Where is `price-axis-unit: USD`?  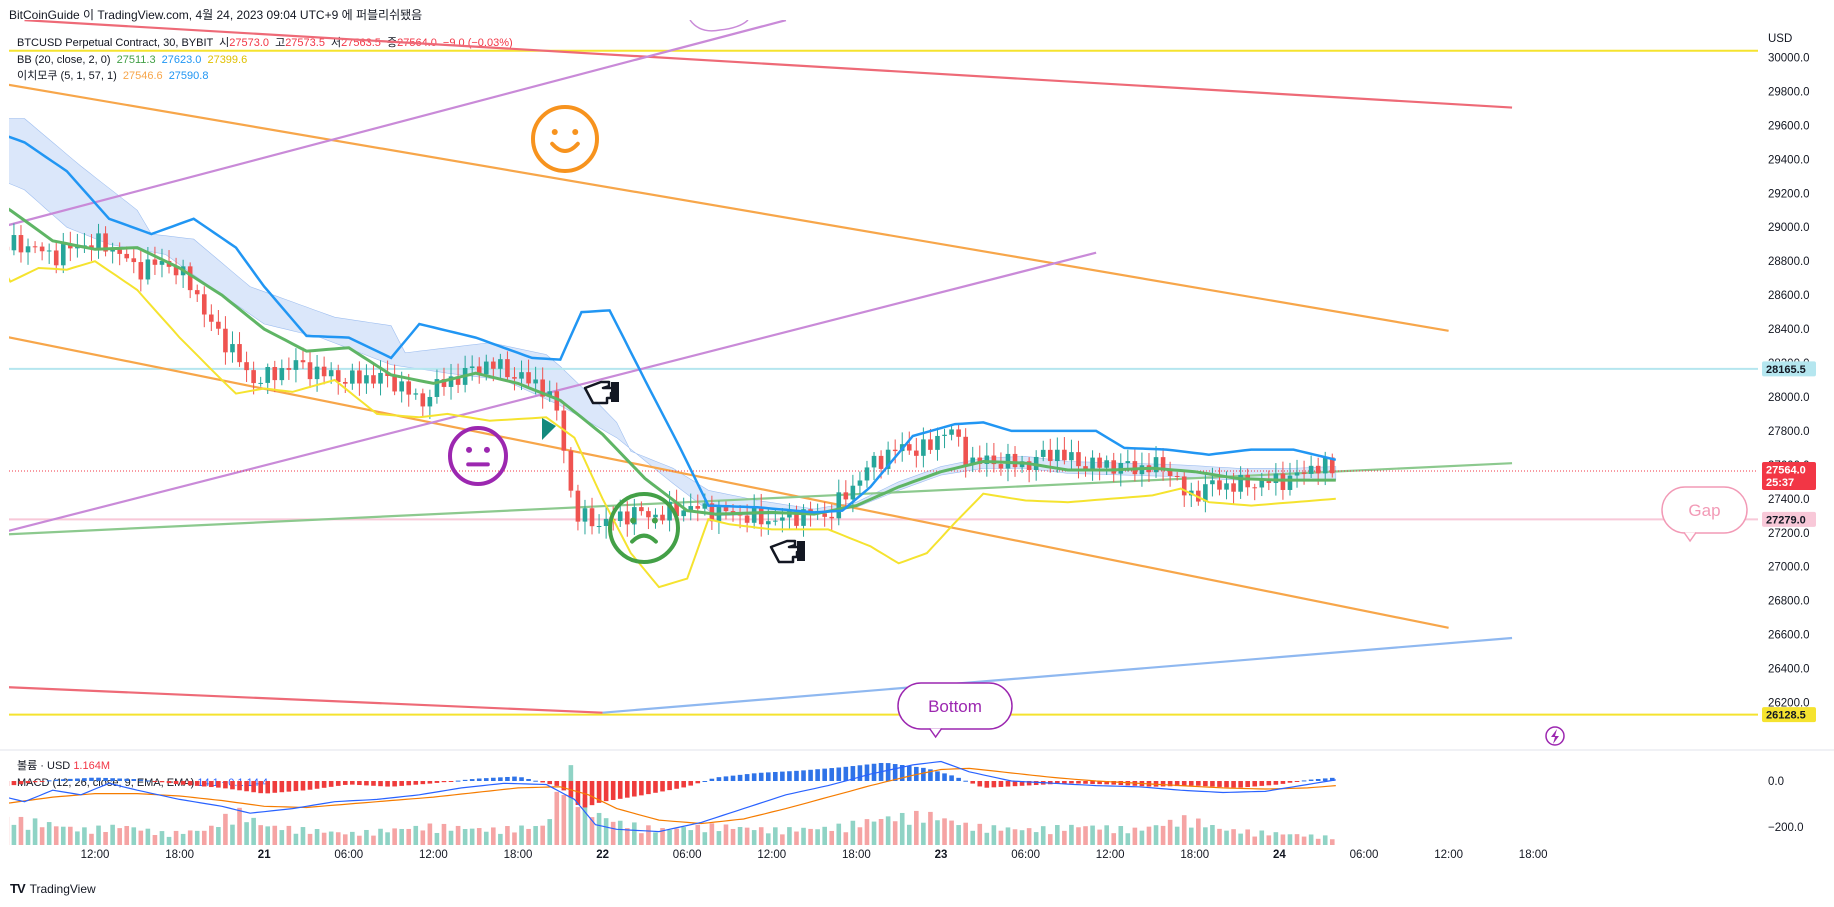
price-axis-unit: USD is located at coordinates (1780, 39).